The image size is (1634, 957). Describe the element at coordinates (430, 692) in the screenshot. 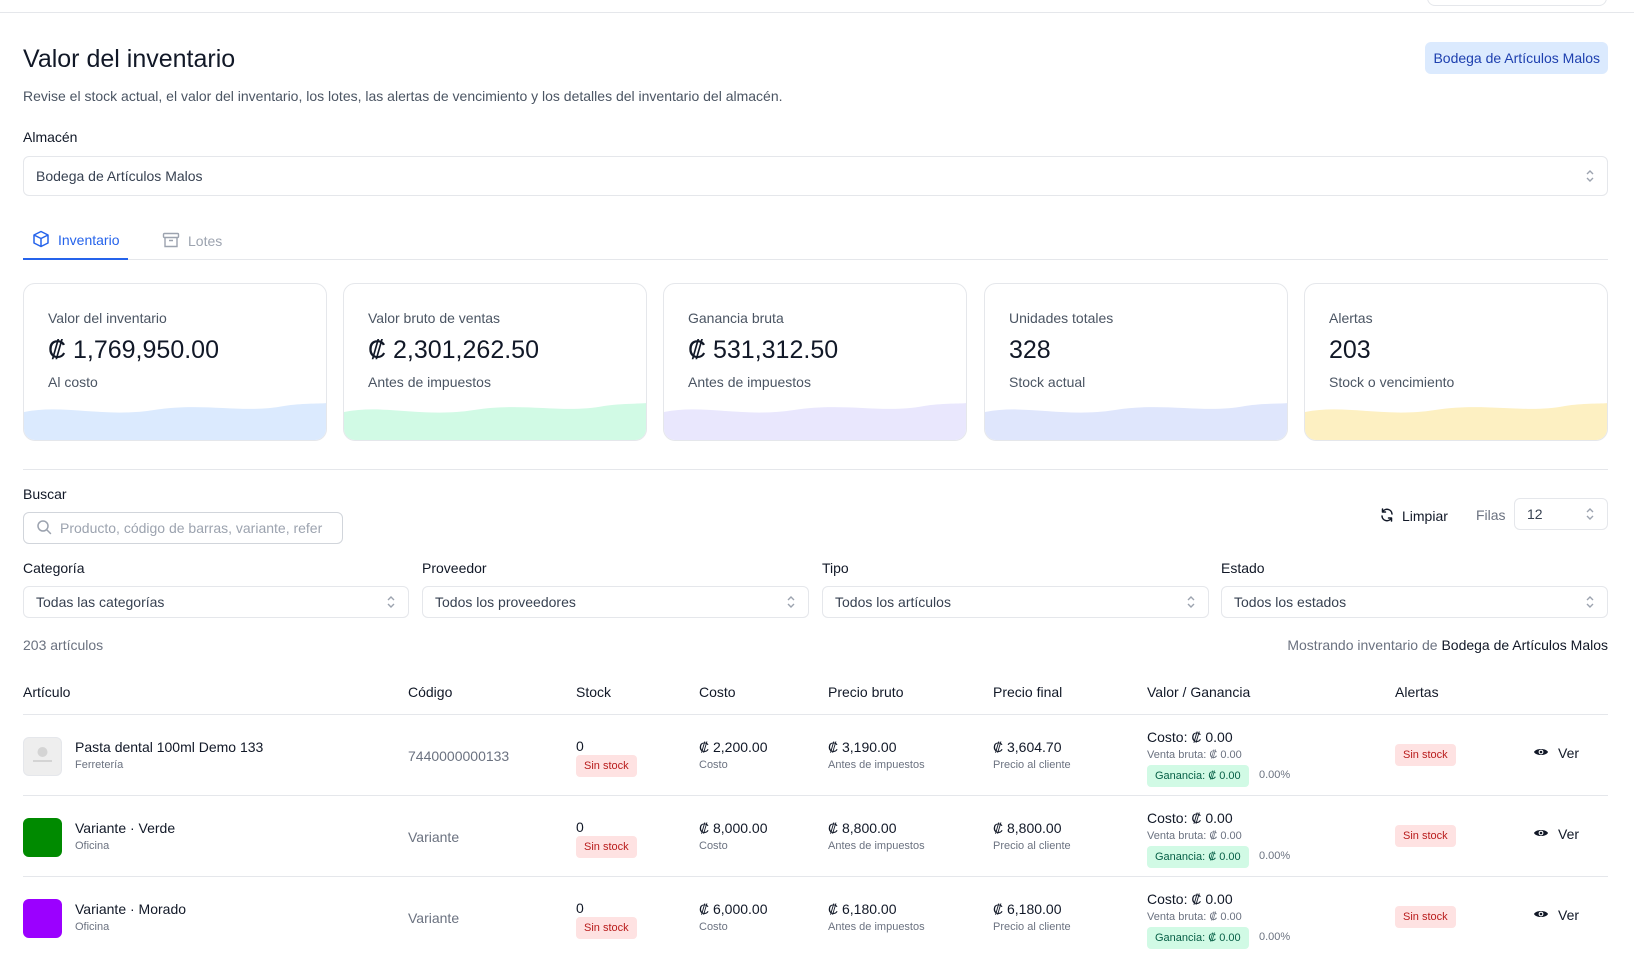

I see `column-header: Código` at that location.